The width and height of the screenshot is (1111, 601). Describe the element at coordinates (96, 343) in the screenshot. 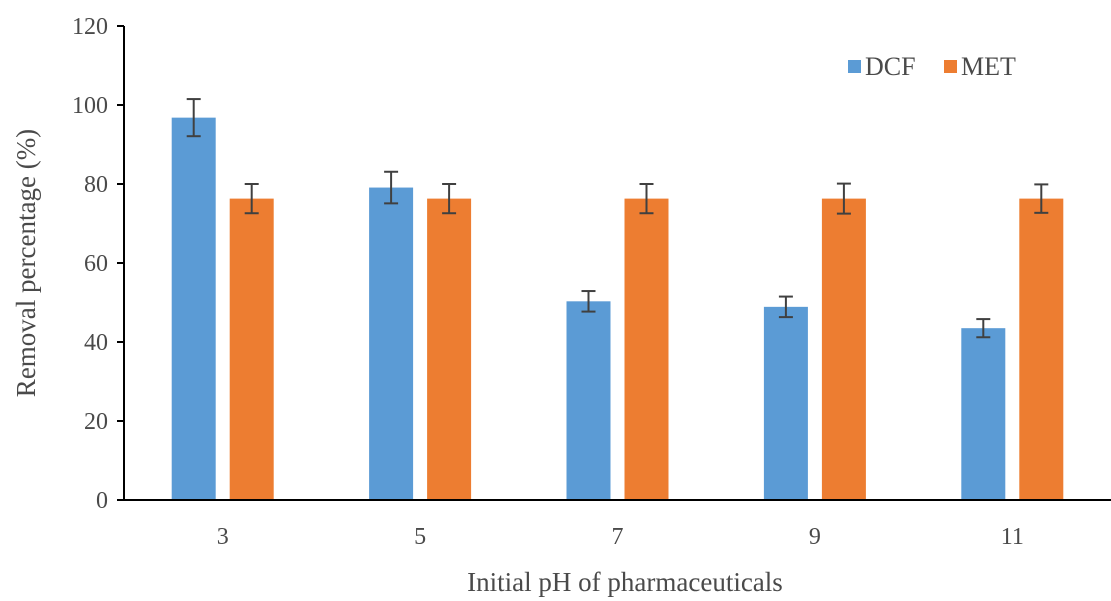

I see `y-tick-label: 40` at that location.